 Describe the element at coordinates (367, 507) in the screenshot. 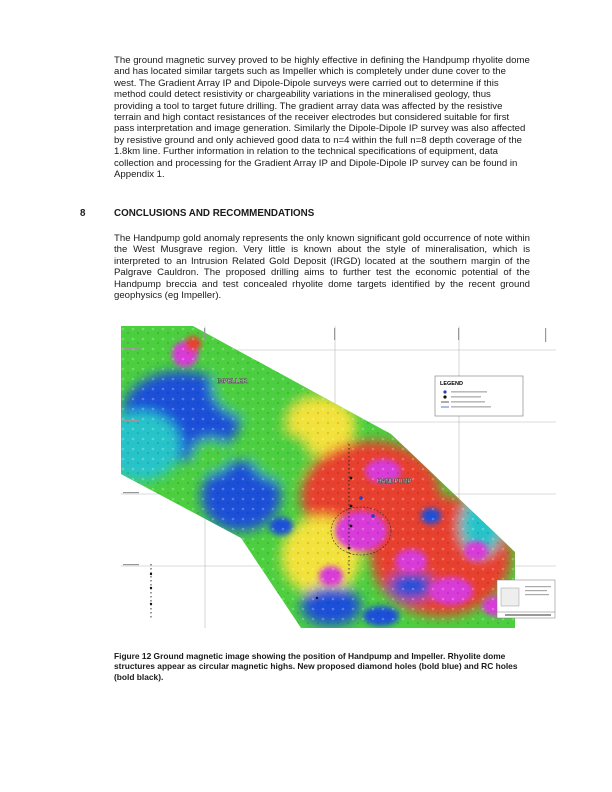

I see `proposed-diamond-holes` at that location.